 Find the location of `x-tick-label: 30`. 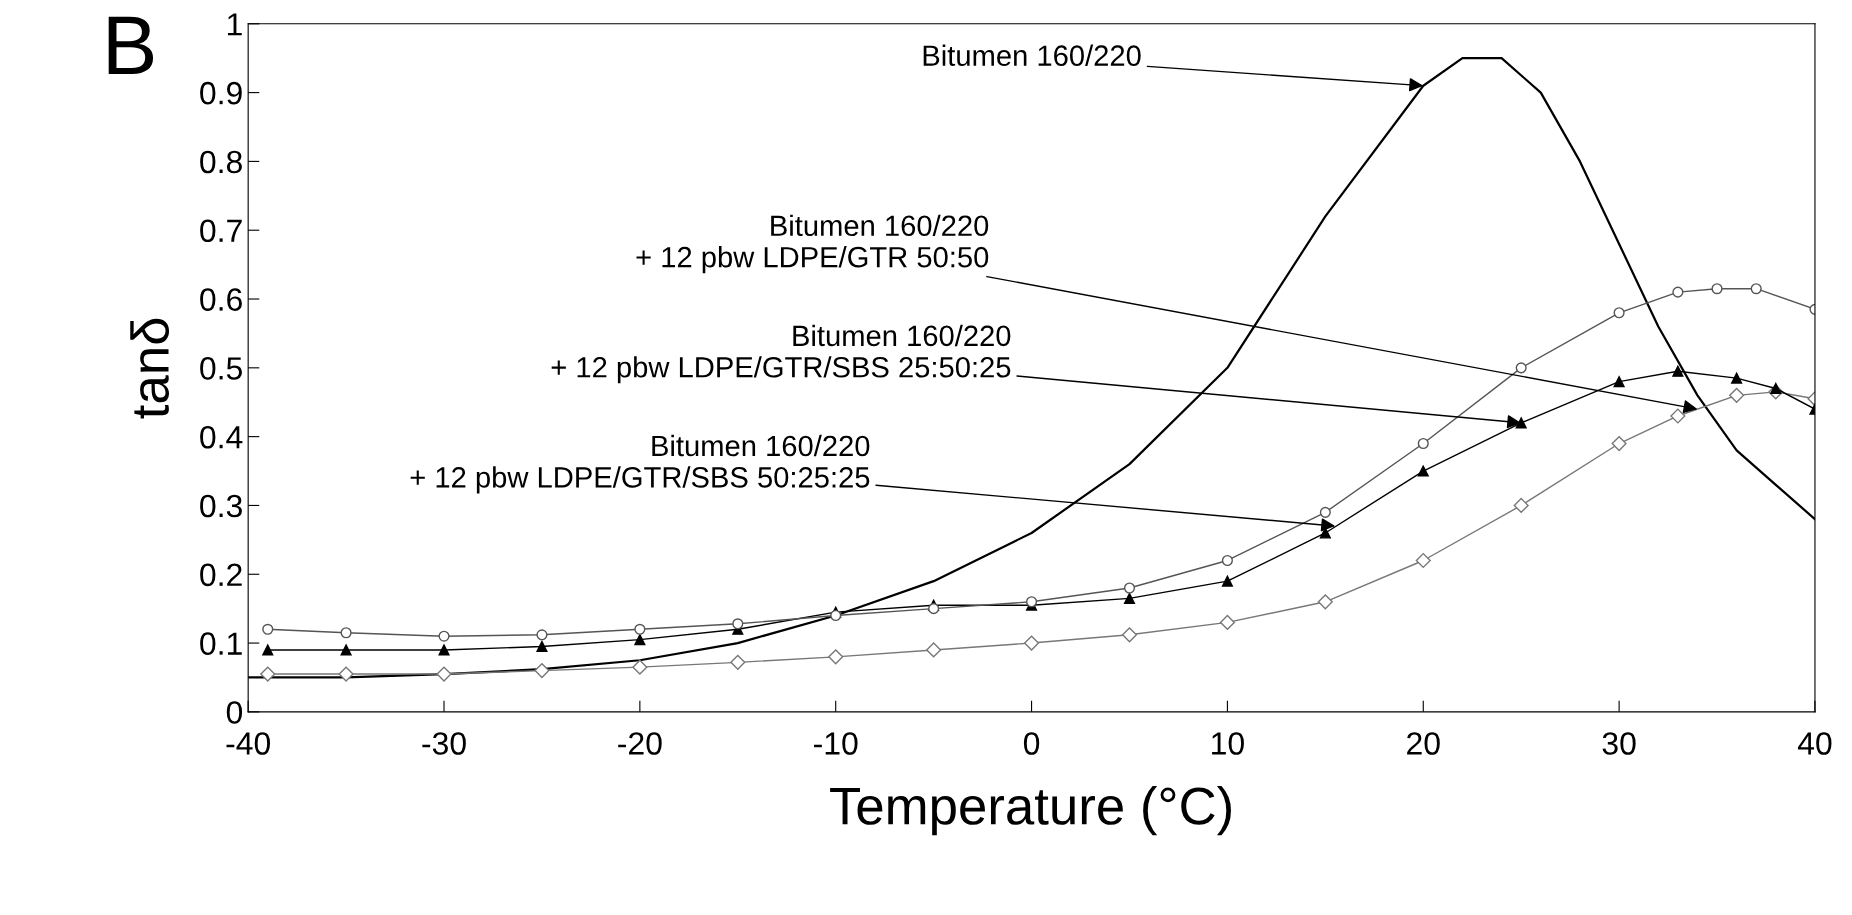

x-tick-label: 30 is located at coordinates (1619, 743).